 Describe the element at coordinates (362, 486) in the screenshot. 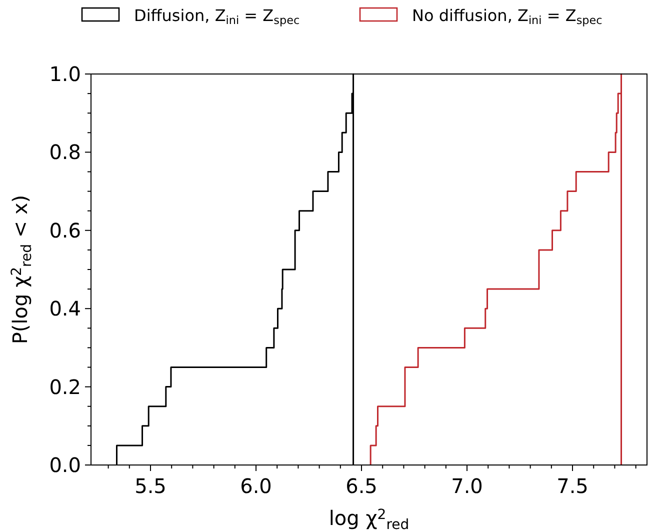

I see `x-tick-label: 6.5` at that location.